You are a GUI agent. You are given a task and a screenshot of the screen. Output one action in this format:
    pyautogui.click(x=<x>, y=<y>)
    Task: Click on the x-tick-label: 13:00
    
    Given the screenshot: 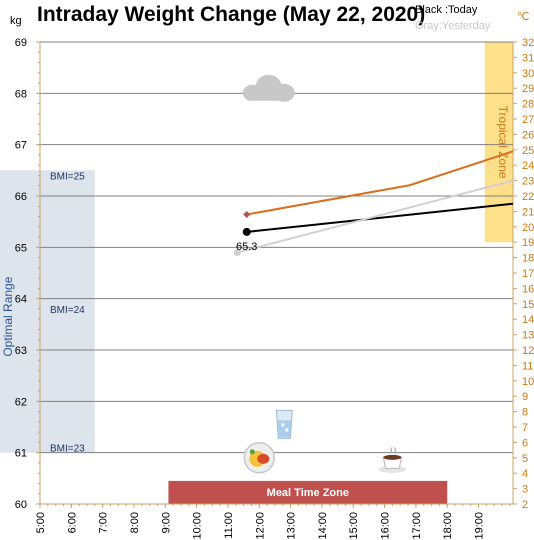 What is the action you would take?
    pyautogui.click(x=292, y=526)
    